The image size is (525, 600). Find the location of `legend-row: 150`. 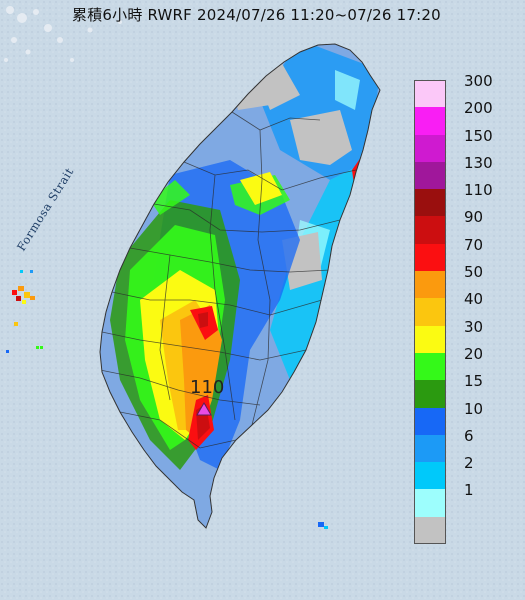

legend-row: 150 is located at coordinates (469, 144).